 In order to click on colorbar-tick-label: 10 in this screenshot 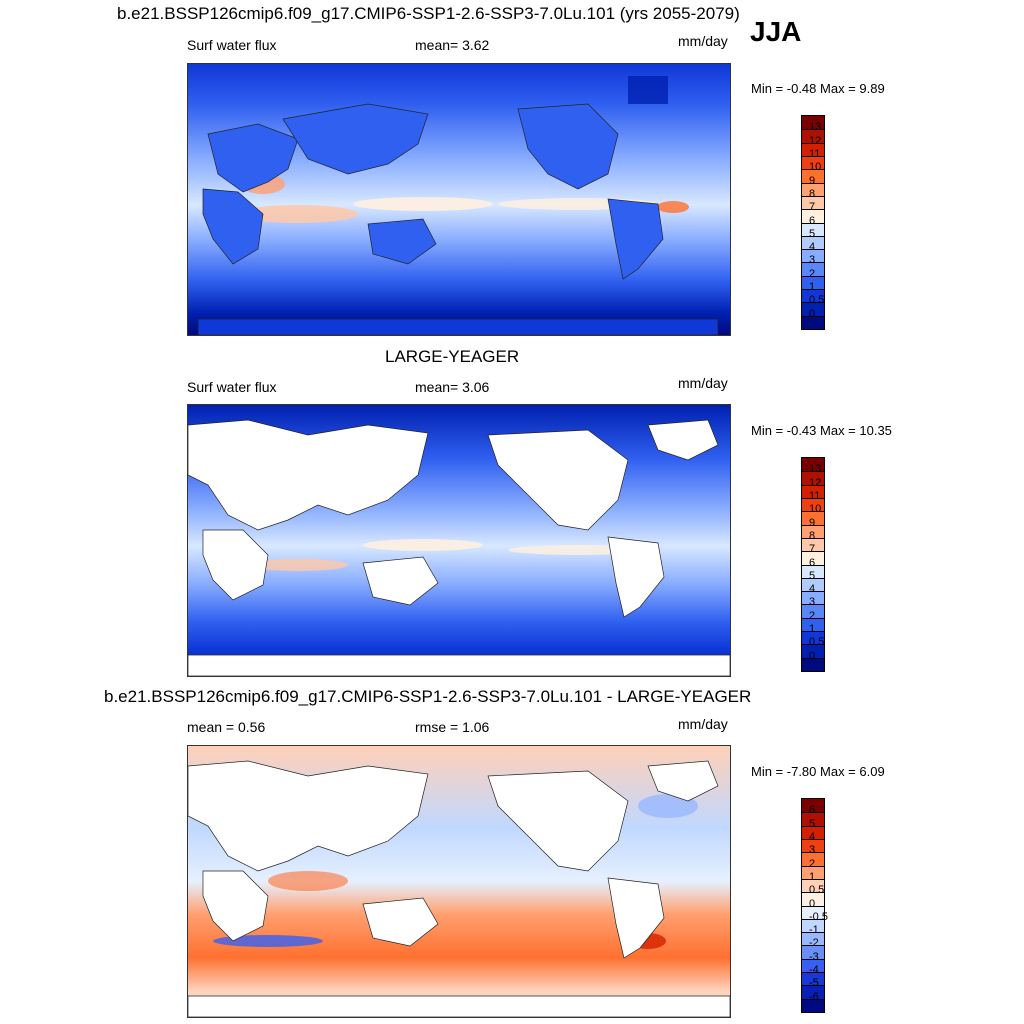, I will do `click(815, 509)`.